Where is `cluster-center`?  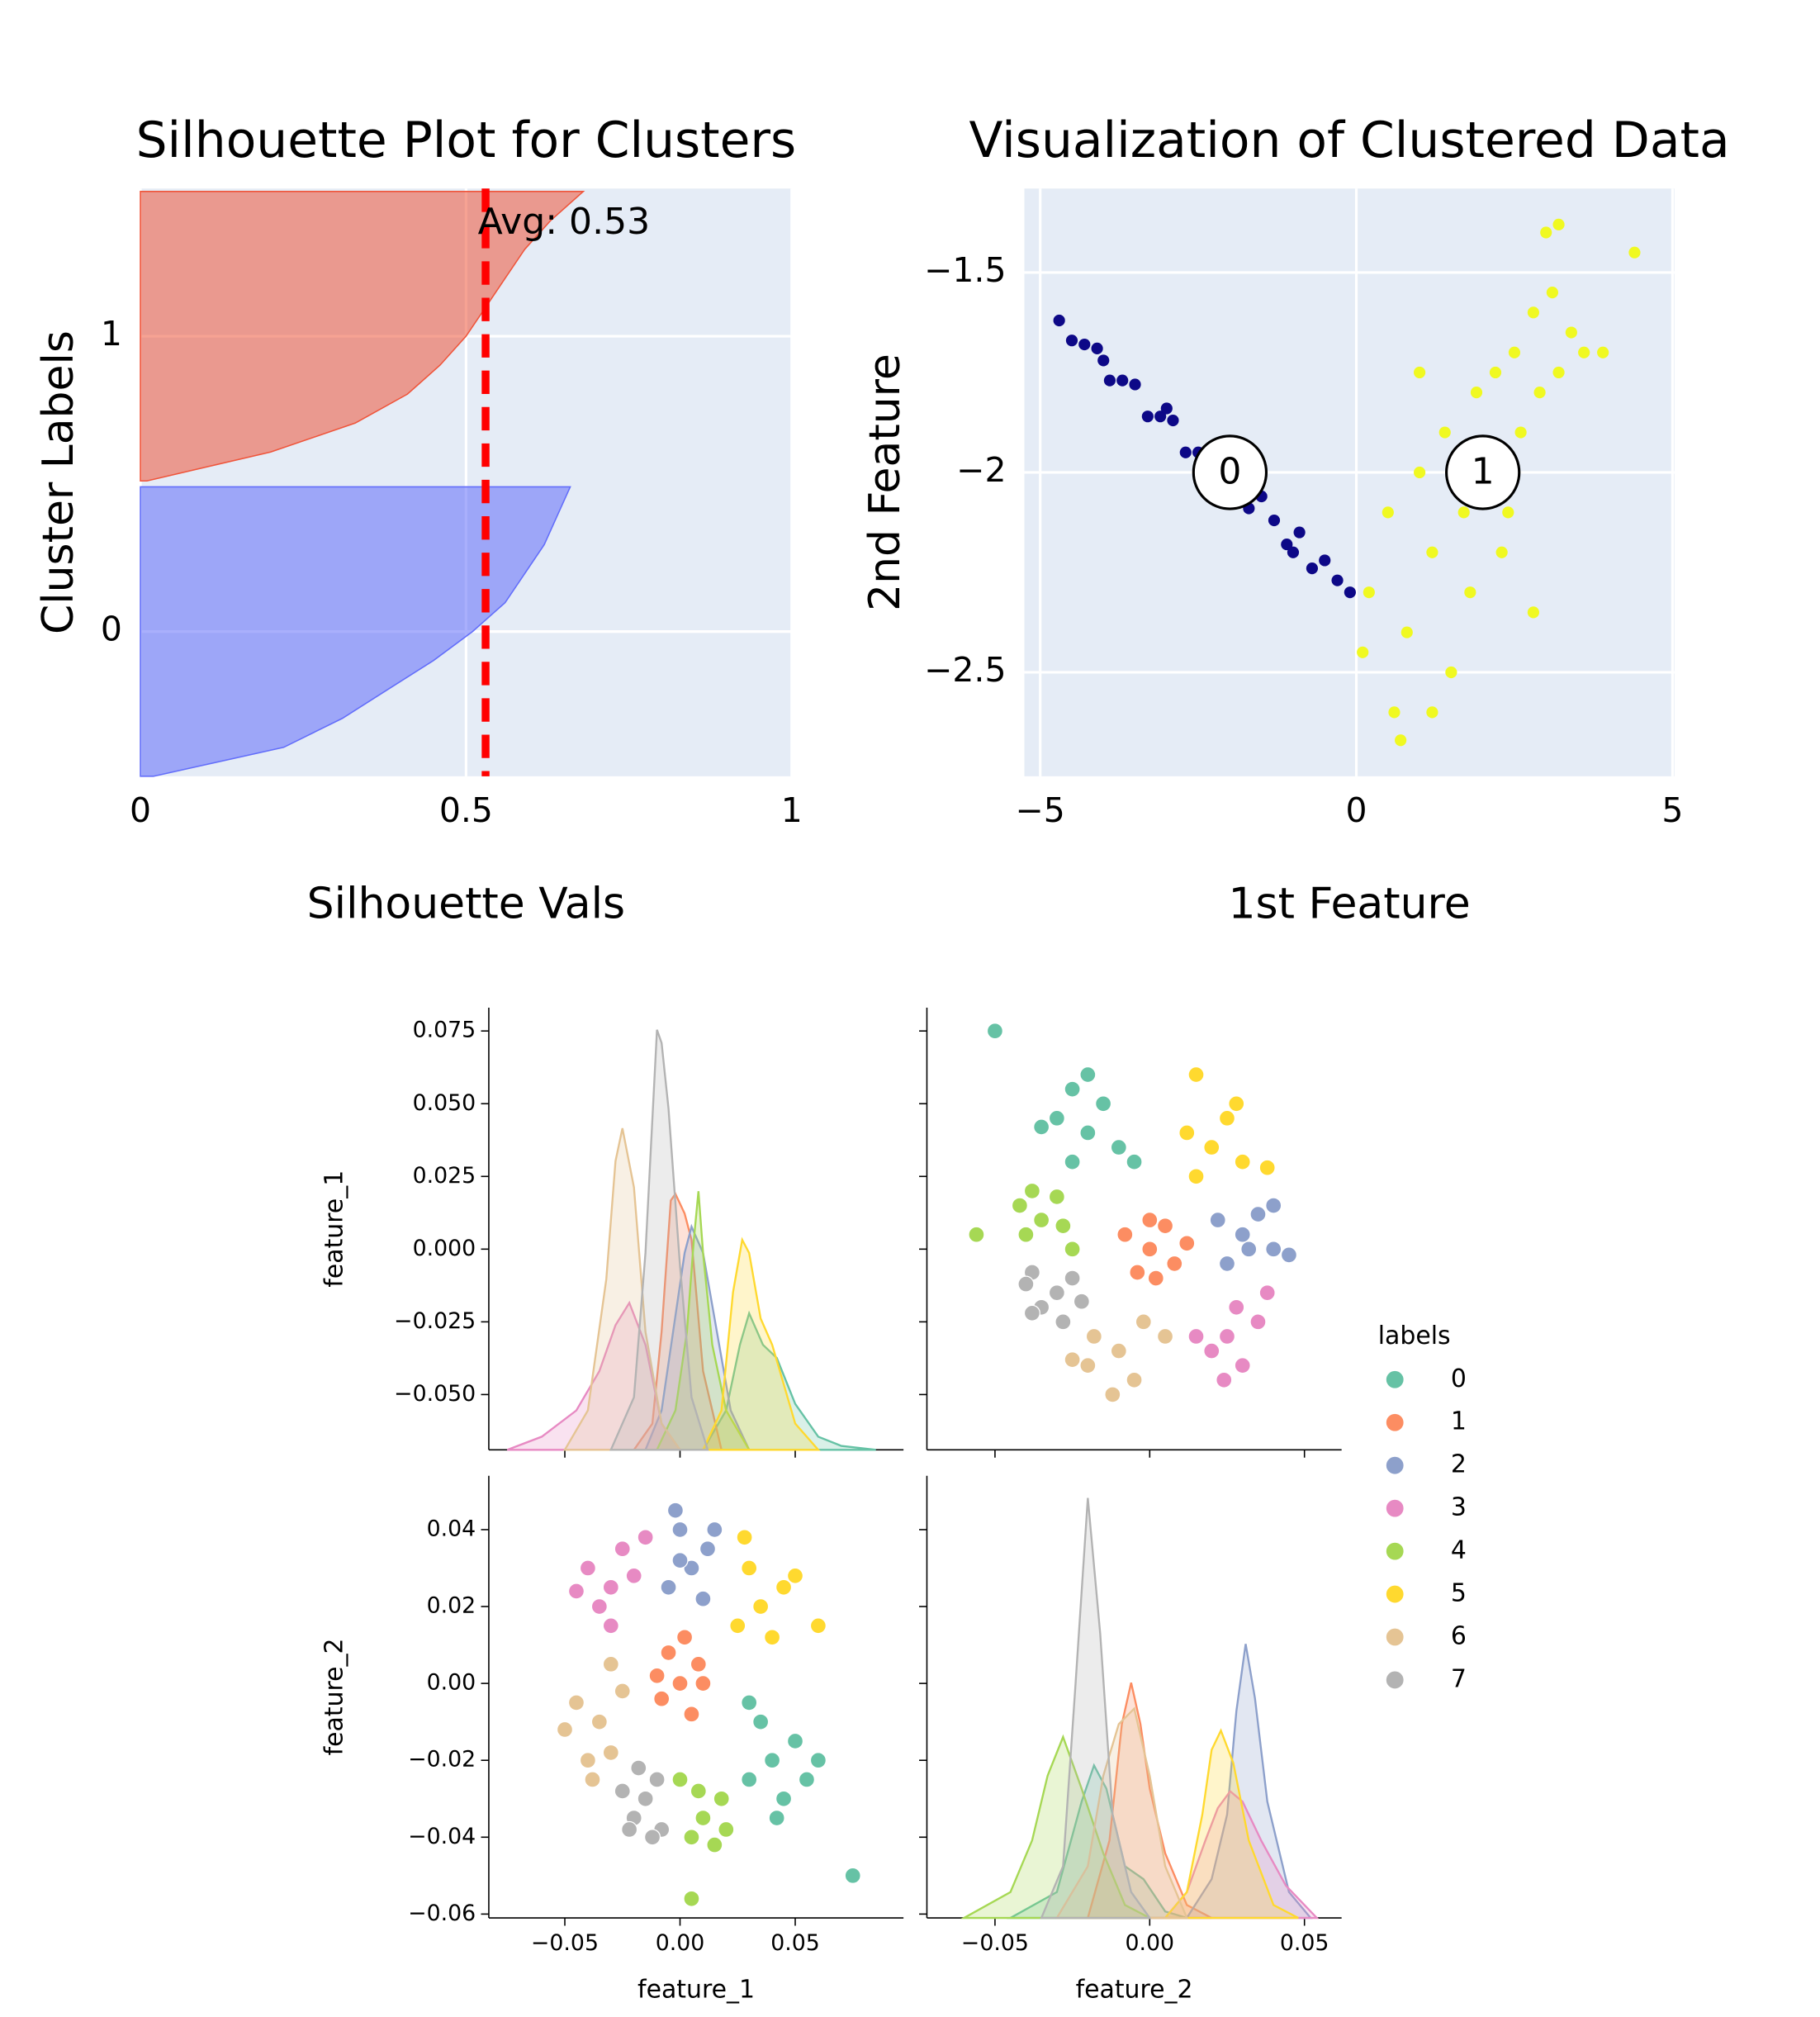 cluster-center is located at coordinates (1483, 472).